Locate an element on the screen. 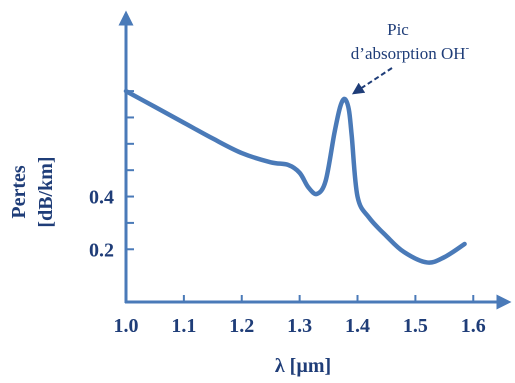 This screenshot has width=515, height=383. annotation-line2: d’absorption OH- is located at coordinates (410, 52).